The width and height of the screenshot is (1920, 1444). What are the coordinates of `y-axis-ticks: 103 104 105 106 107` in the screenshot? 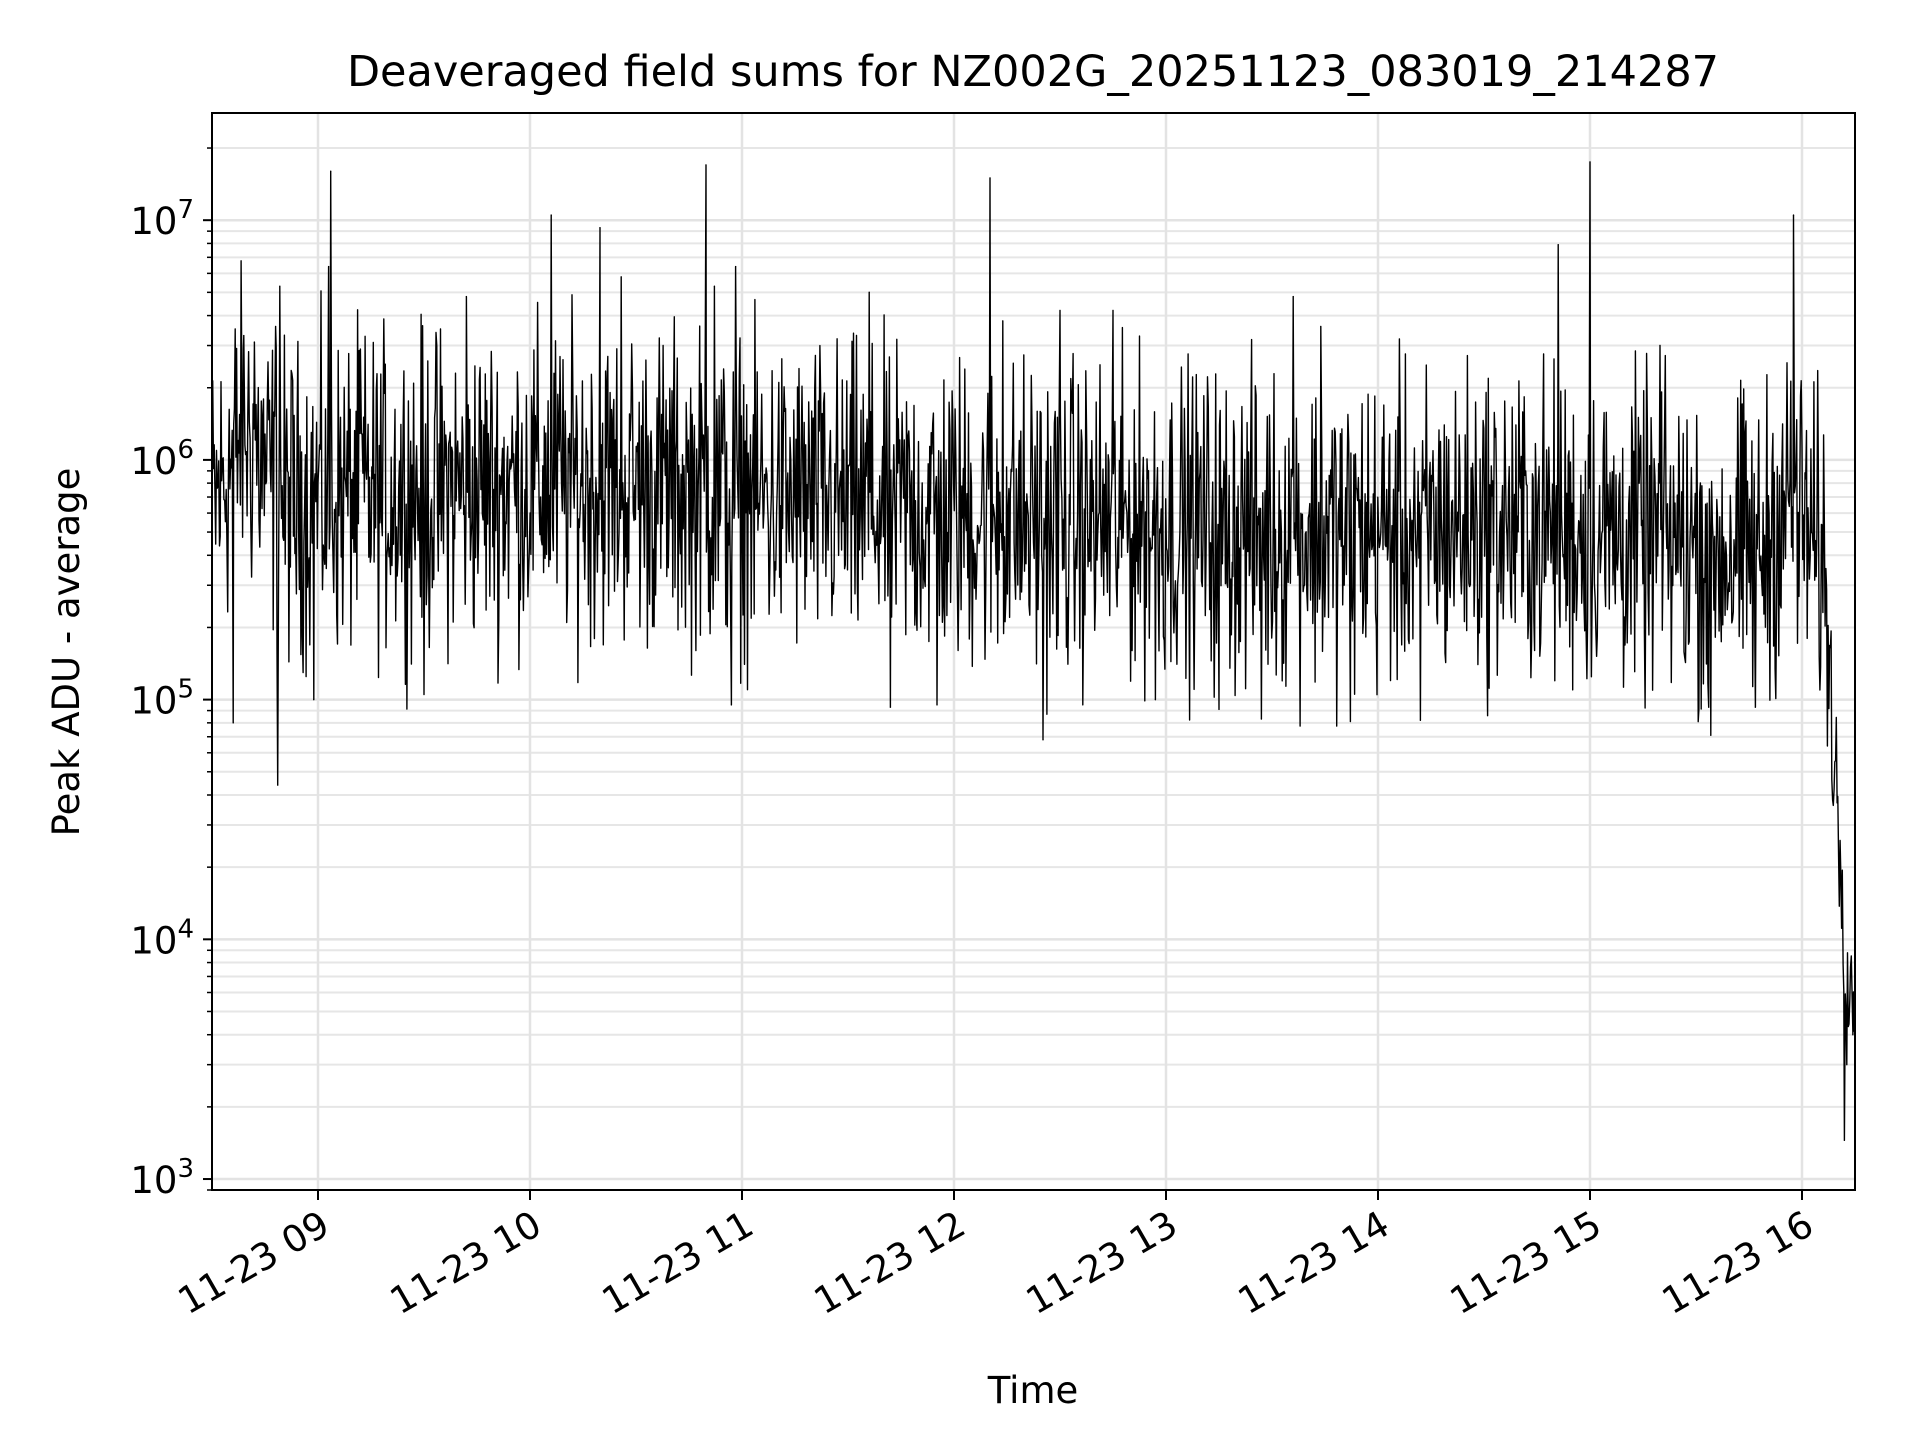 It's located at (171, 674).